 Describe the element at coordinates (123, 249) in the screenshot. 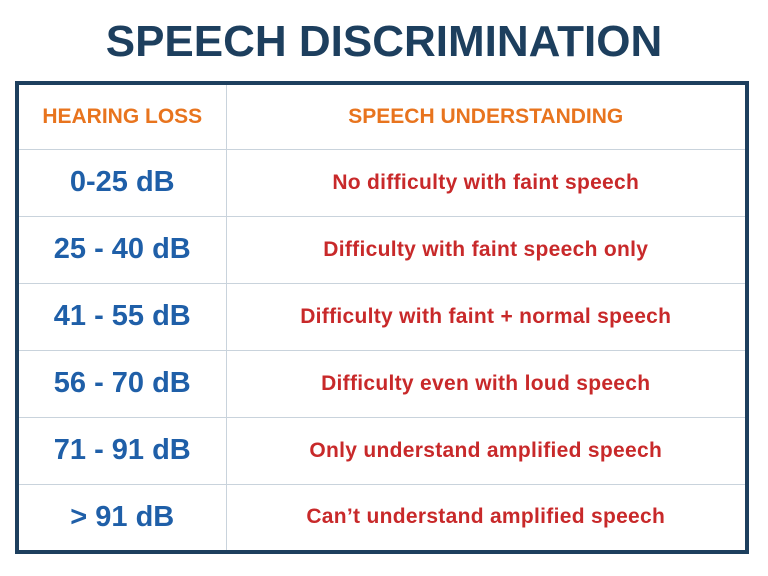

I see `hearing-loss-cell: 25 - 40 dB` at that location.